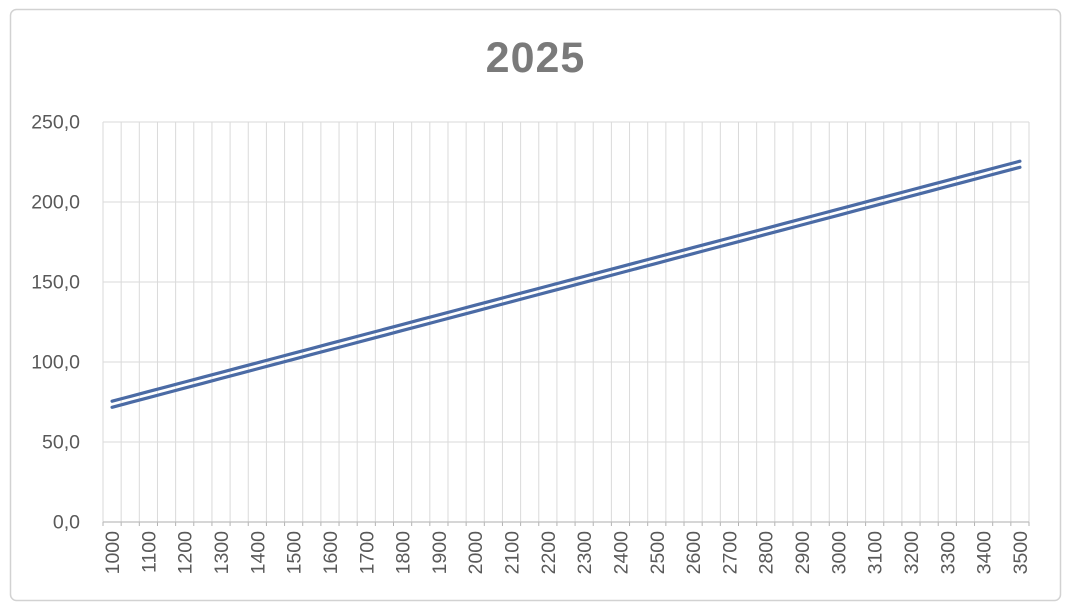 The height and width of the screenshot is (613, 1070). What do you see at coordinates (258, 553) in the screenshot?
I see `x-axis-label: 1400` at bounding box center [258, 553].